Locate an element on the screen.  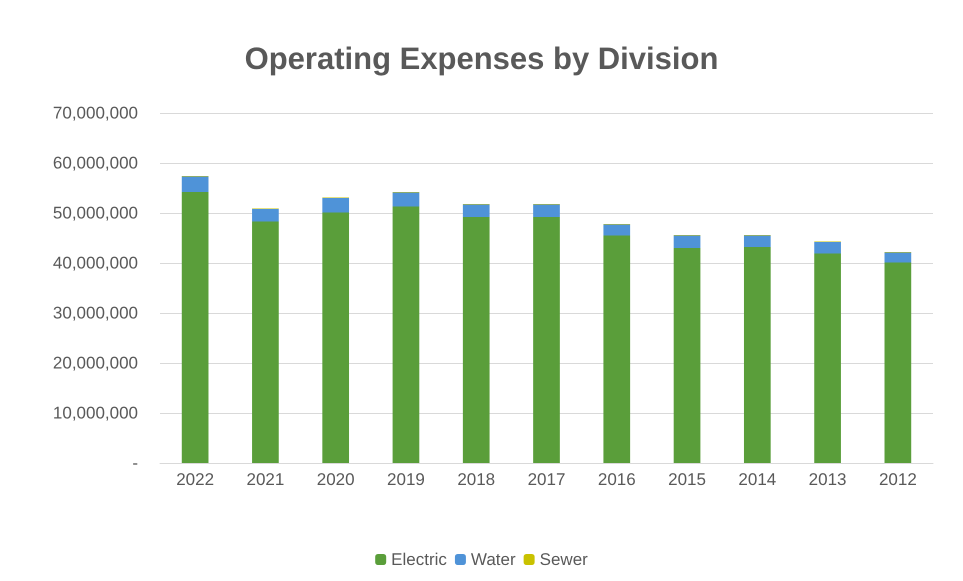
y-tick-label: 30,000,000 is located at coordinates (95, 313).